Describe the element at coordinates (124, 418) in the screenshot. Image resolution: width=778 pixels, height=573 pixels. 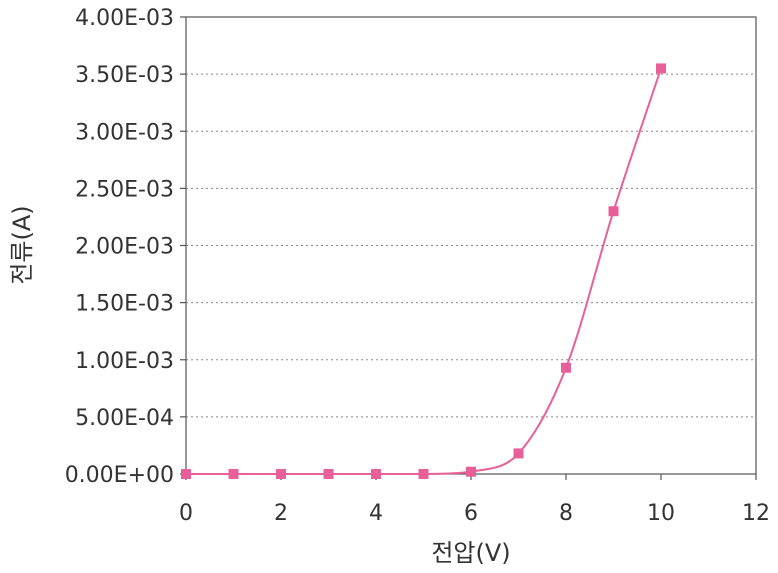
I see `y-tick-label: 5.00E-04` at that location.